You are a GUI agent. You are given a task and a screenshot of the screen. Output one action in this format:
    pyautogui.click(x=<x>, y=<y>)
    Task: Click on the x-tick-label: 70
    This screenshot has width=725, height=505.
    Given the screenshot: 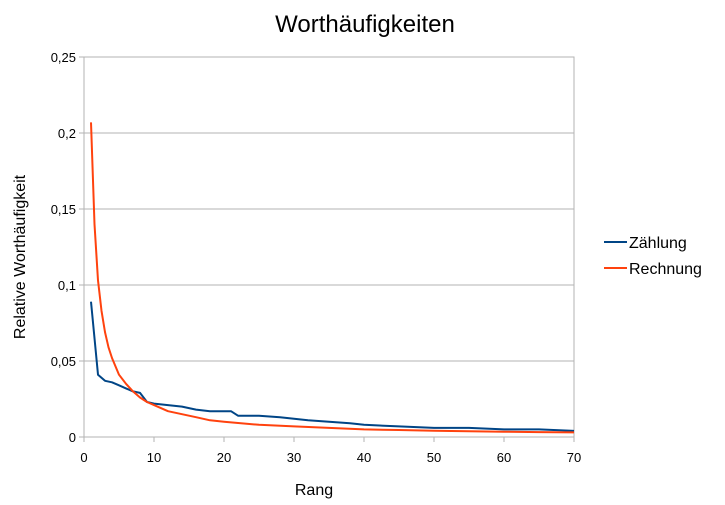 What is the action you would take?
    pyautogui.click(x=574, y=457)
    